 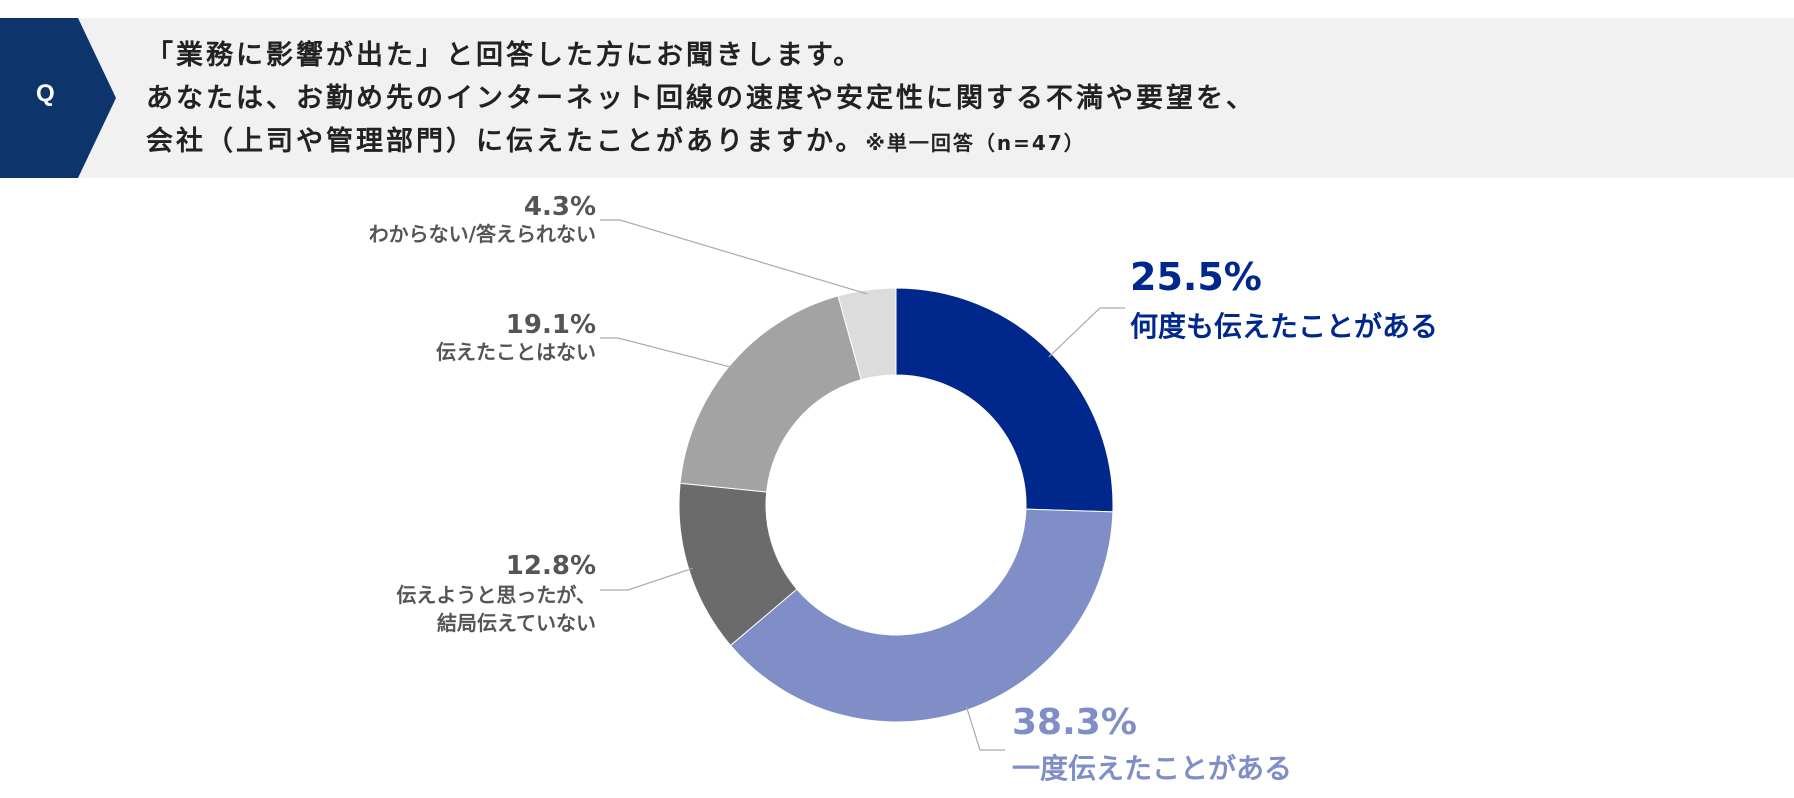 I want to click on slice-category-label: わからない/答えられない, so click(x=482, y=234).